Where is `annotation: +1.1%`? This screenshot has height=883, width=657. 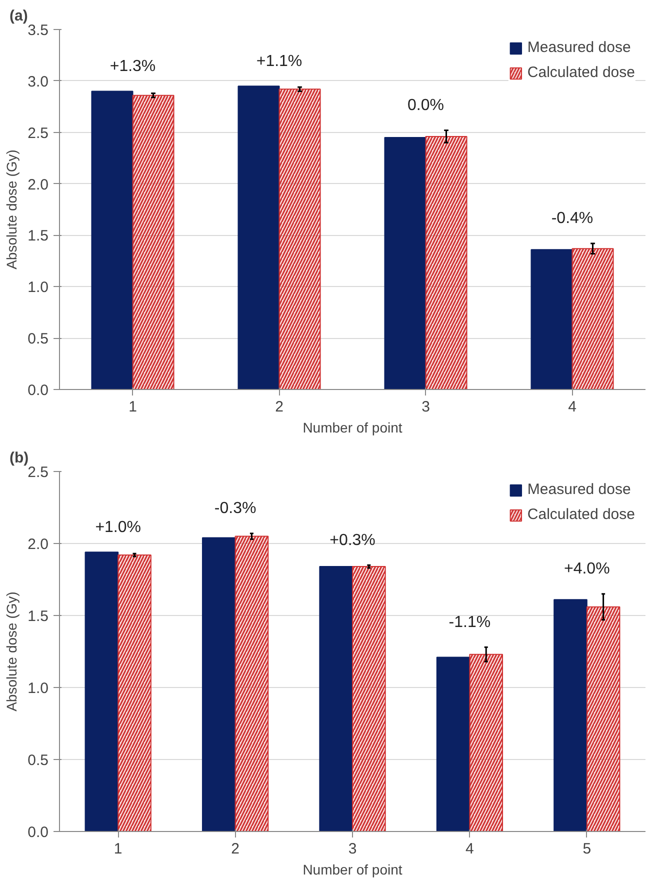 annotation: +1.1% is located at coordinates (279, 61).